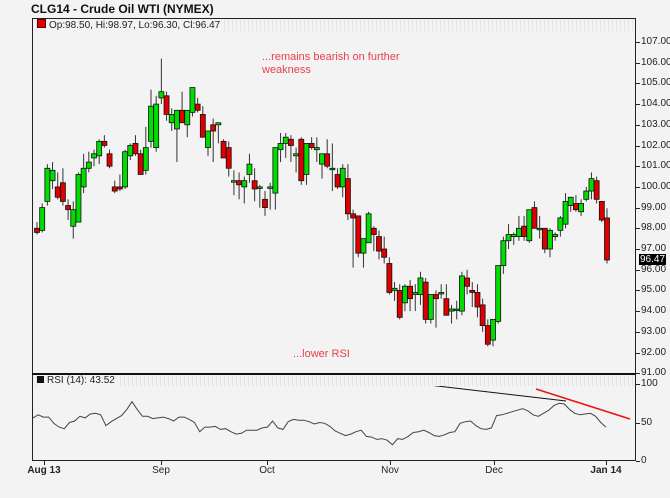 The image size is (670, 498). Describe the element at coordinates (135, 25) in the screenshot. I see `ohlc-label: Op:98.50, Hi:98.97, Lo:96.30, Cl:96.47` at that location.